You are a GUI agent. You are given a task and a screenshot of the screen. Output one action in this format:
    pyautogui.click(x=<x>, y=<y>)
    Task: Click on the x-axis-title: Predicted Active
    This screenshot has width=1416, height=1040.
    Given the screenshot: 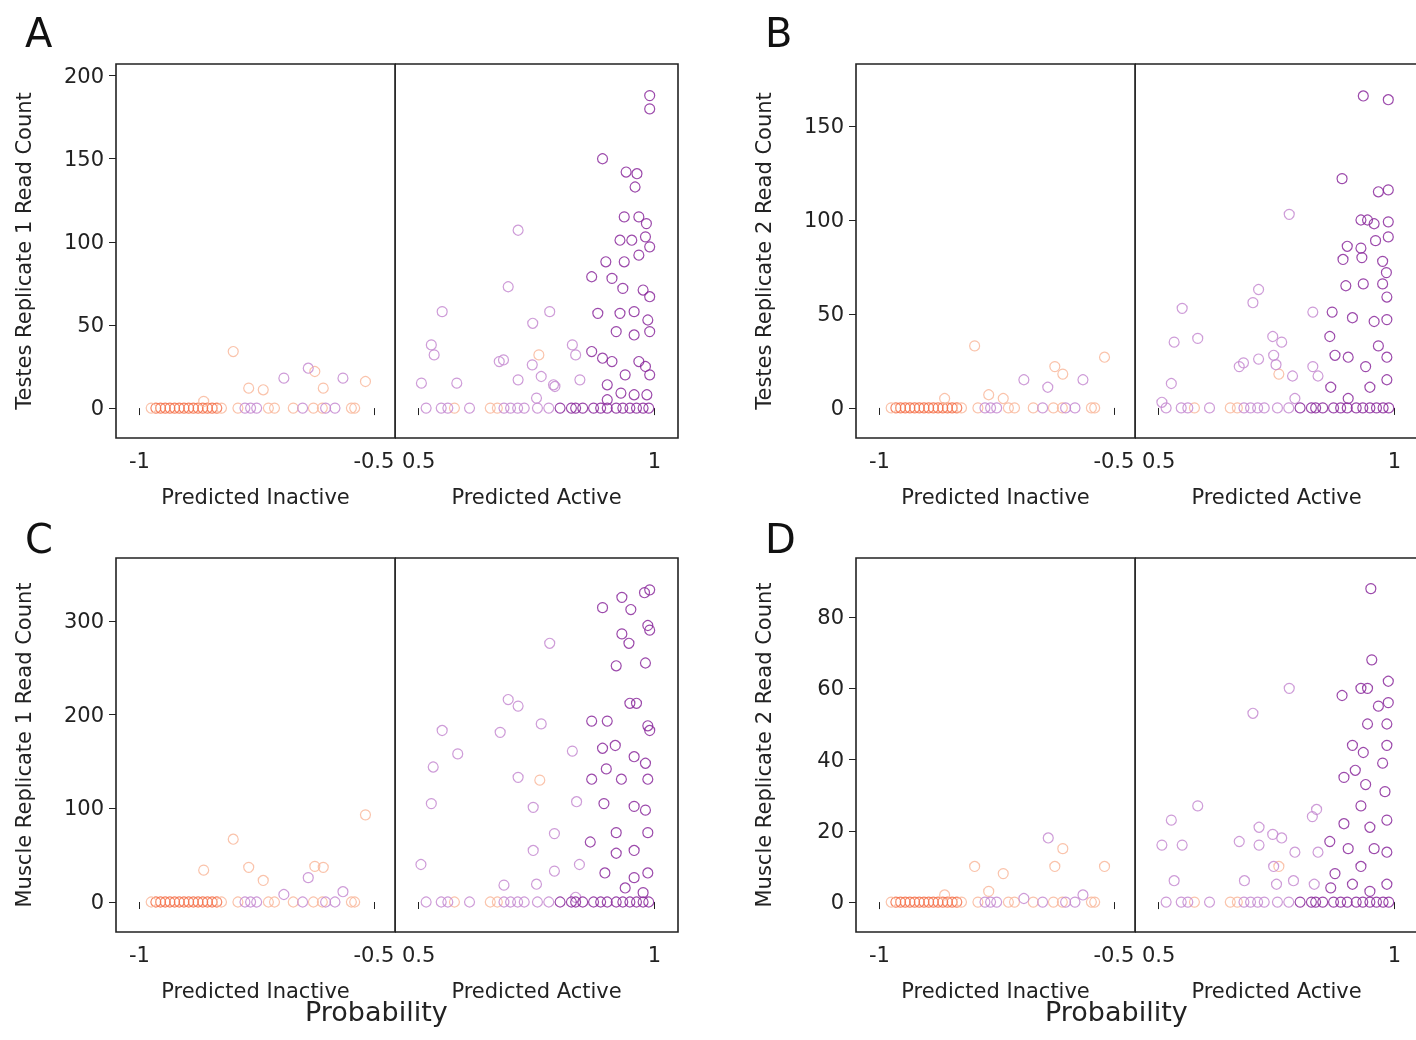 What is the action you would take?
    pyautogui.click(x=1276, y=496)
    